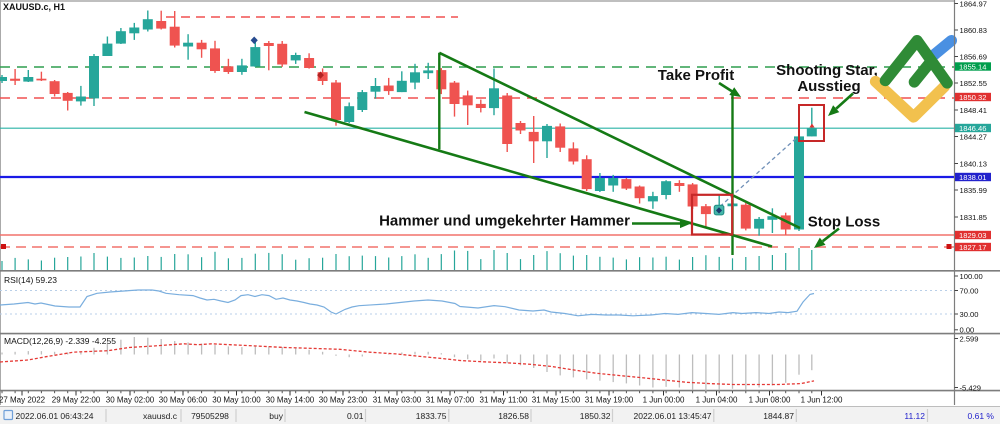 Image resolution: width=1000 pixels, height=424 pixels. I want to click on svg-text: 1855.14, so click(972, 66).